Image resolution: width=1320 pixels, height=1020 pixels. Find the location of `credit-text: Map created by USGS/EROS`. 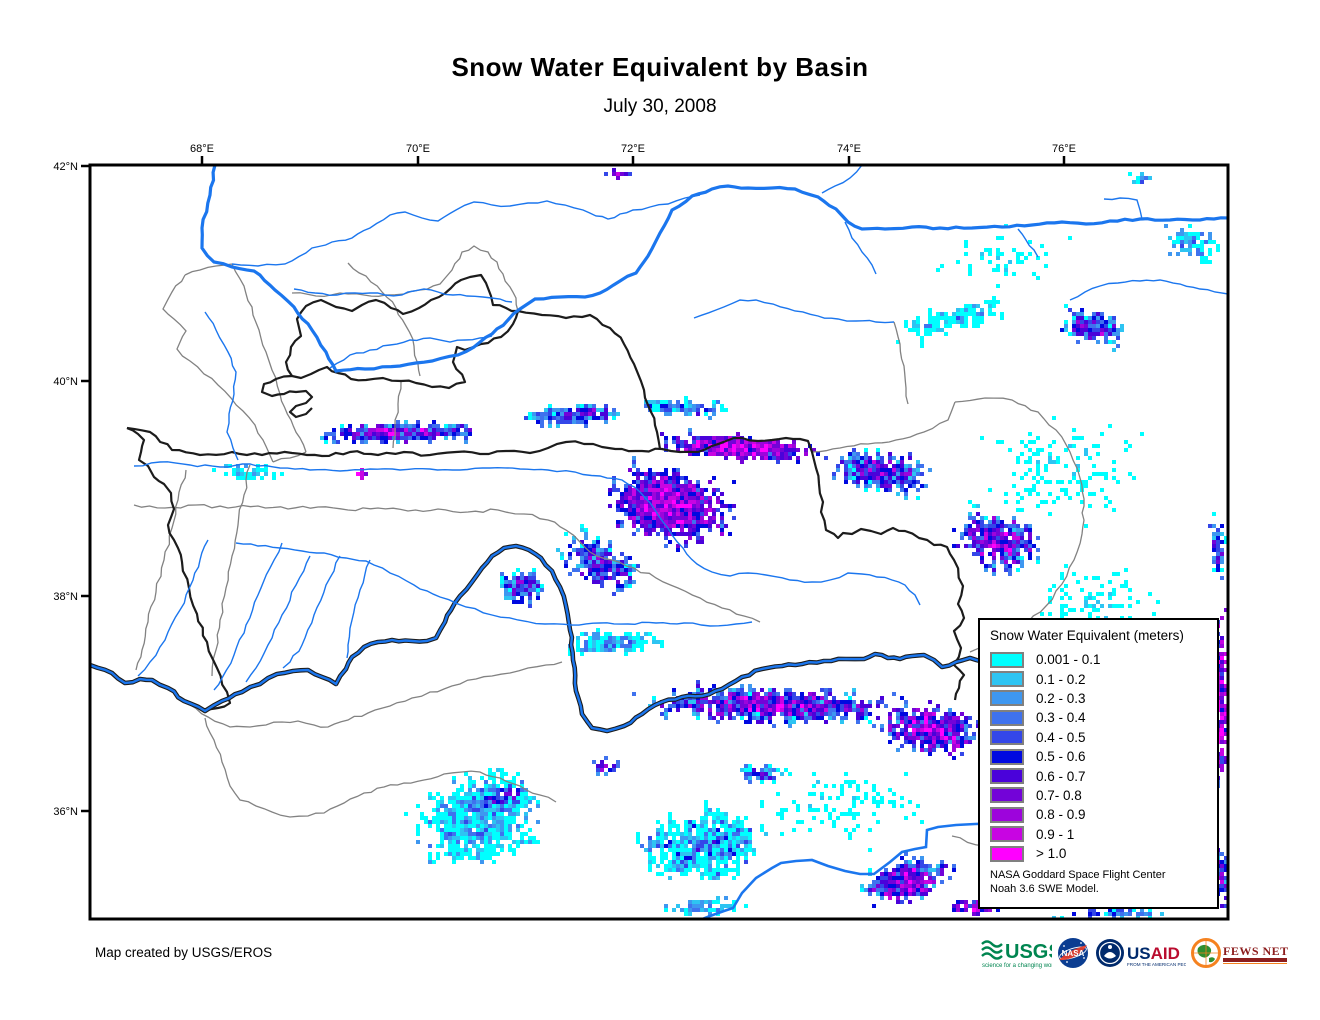

credit-text: Map created by USGS/EROS is located at coordinates (184, 952).